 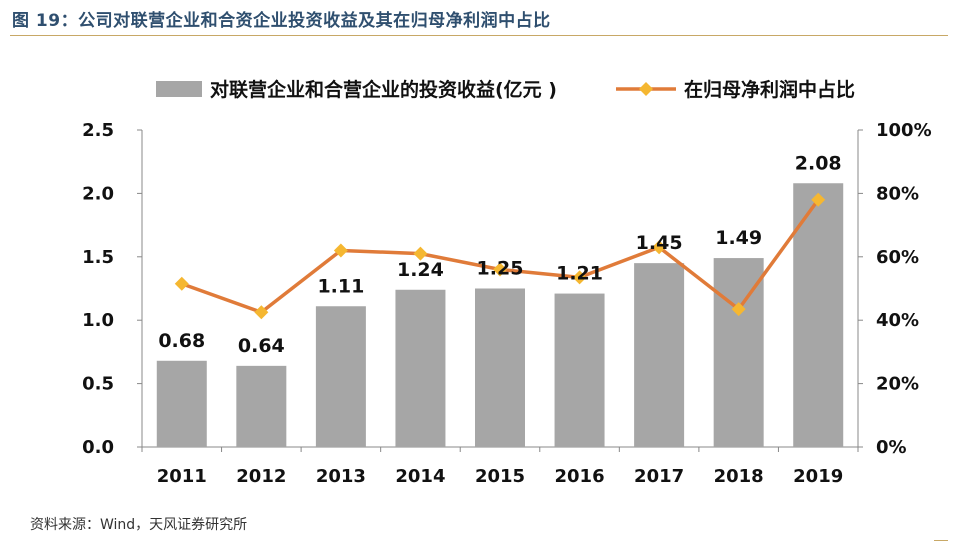 I want to click on x-tick-label: 2012, so click(x=261, y=476).